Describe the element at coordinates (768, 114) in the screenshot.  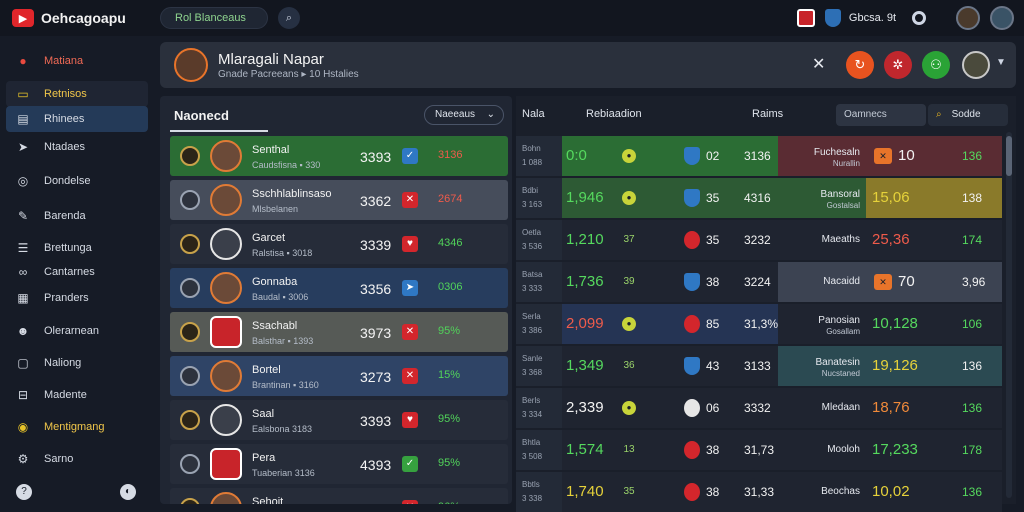
I see `column-header-rating: Raims` at that location.